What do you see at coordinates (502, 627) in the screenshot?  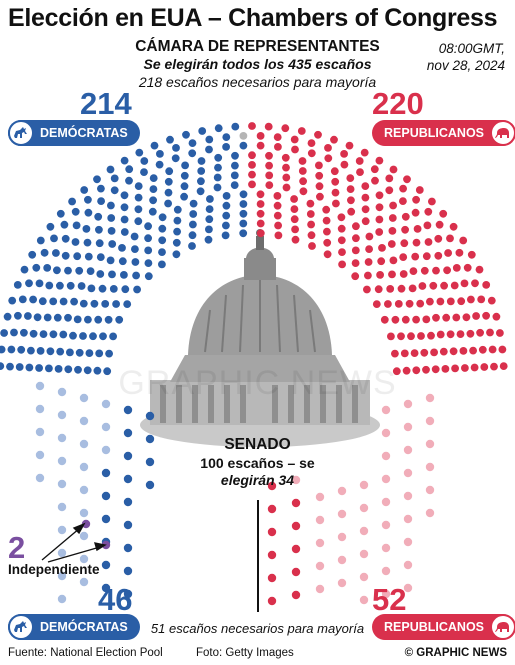 I see `elephant-icon` at bounding box center [502, 627].